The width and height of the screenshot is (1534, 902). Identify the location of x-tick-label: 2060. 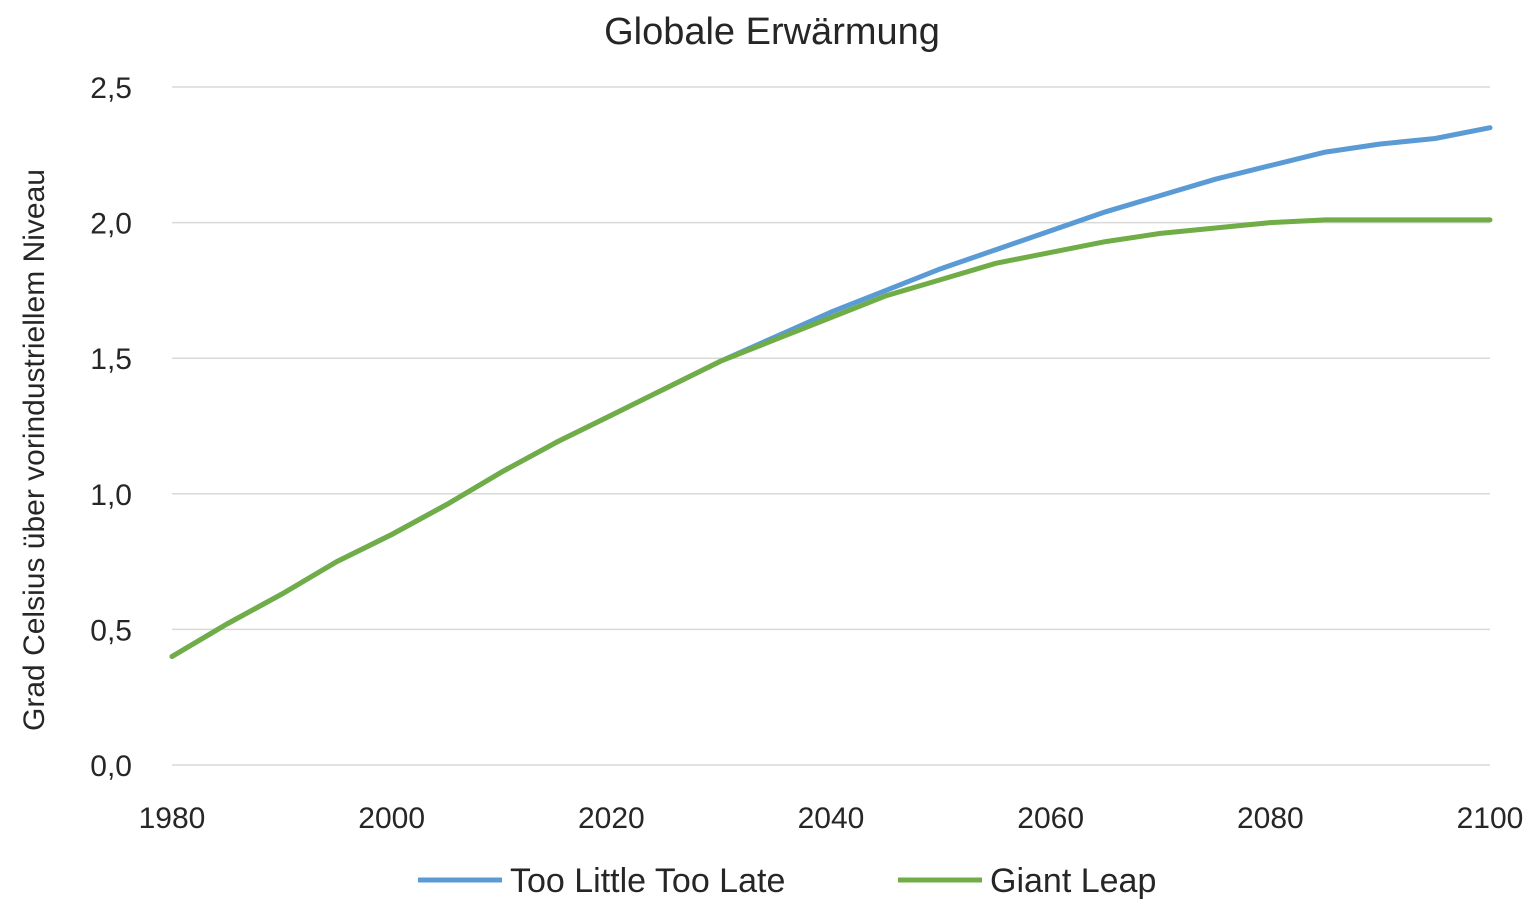
(1050, 818).